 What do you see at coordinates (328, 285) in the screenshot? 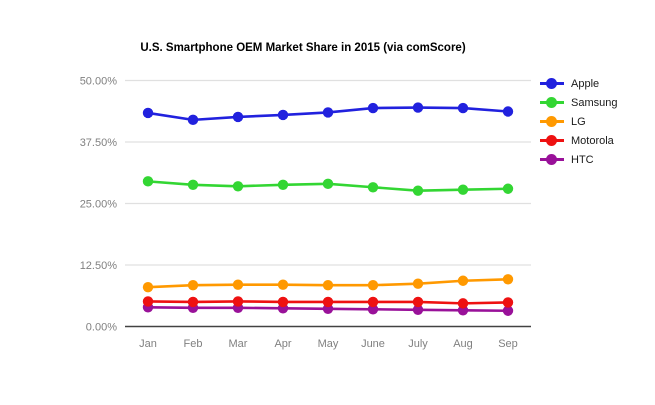
I see `data-point-lg-may` at bounding box center [328, 285].